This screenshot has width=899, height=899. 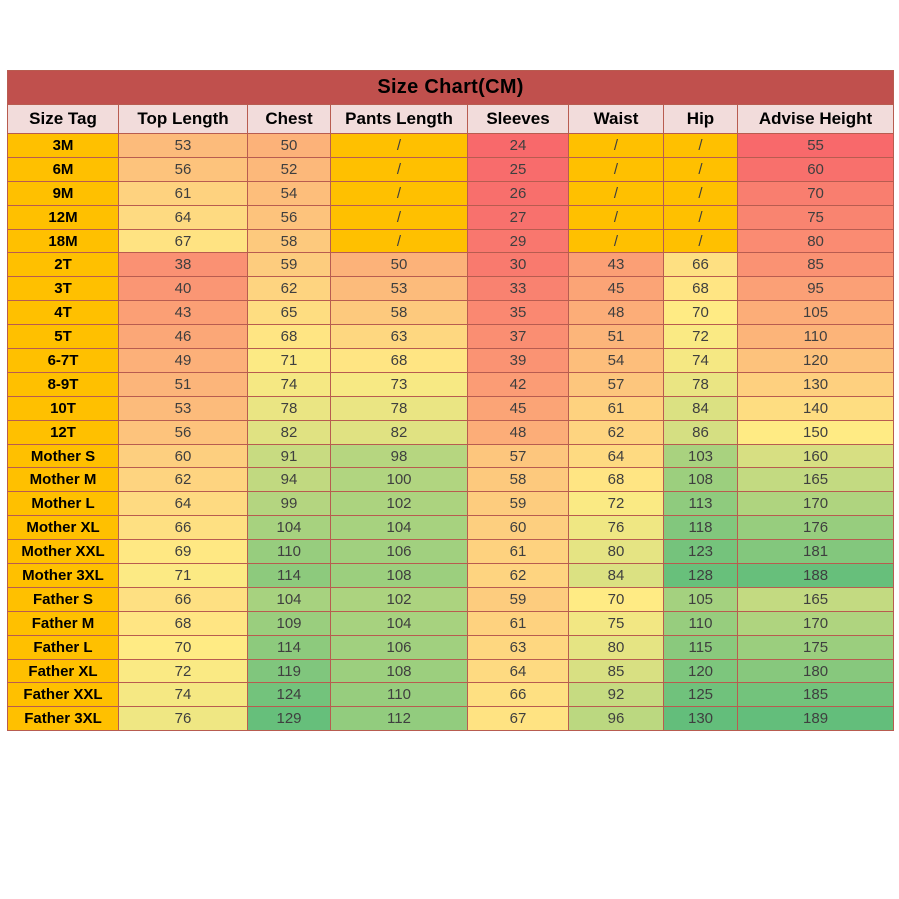 What do you see at coordinates (616, 119) in the screenshot?
I see `column-header: Waist` at bounding box center [616, 119].